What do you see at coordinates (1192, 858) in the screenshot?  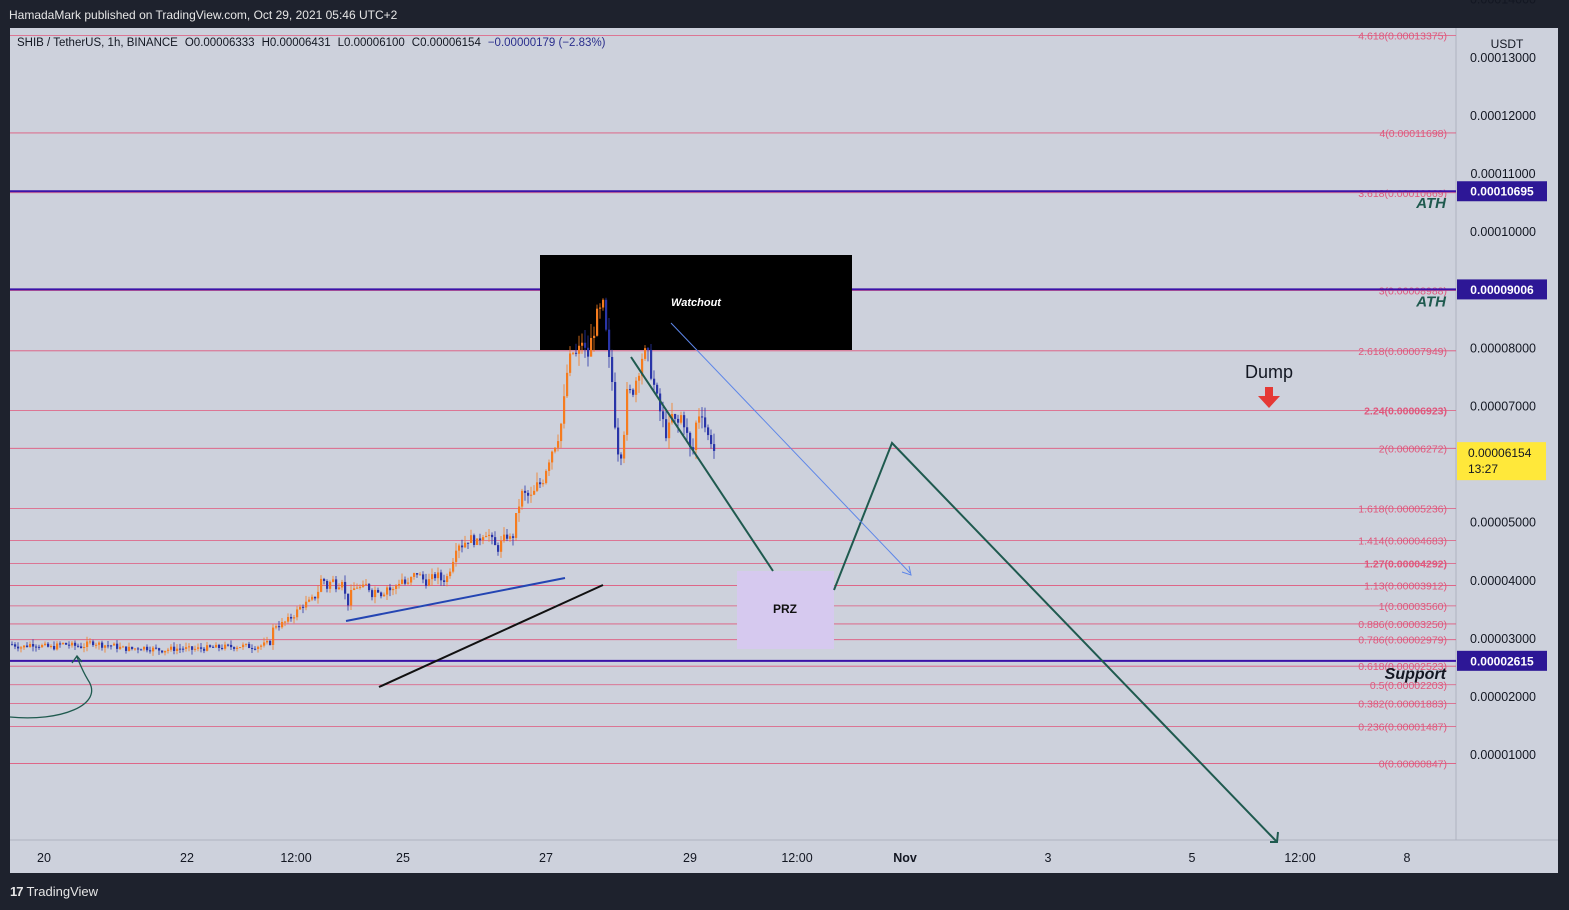 I see `x-tick-9: 5` at bounding box center [1192, 858].